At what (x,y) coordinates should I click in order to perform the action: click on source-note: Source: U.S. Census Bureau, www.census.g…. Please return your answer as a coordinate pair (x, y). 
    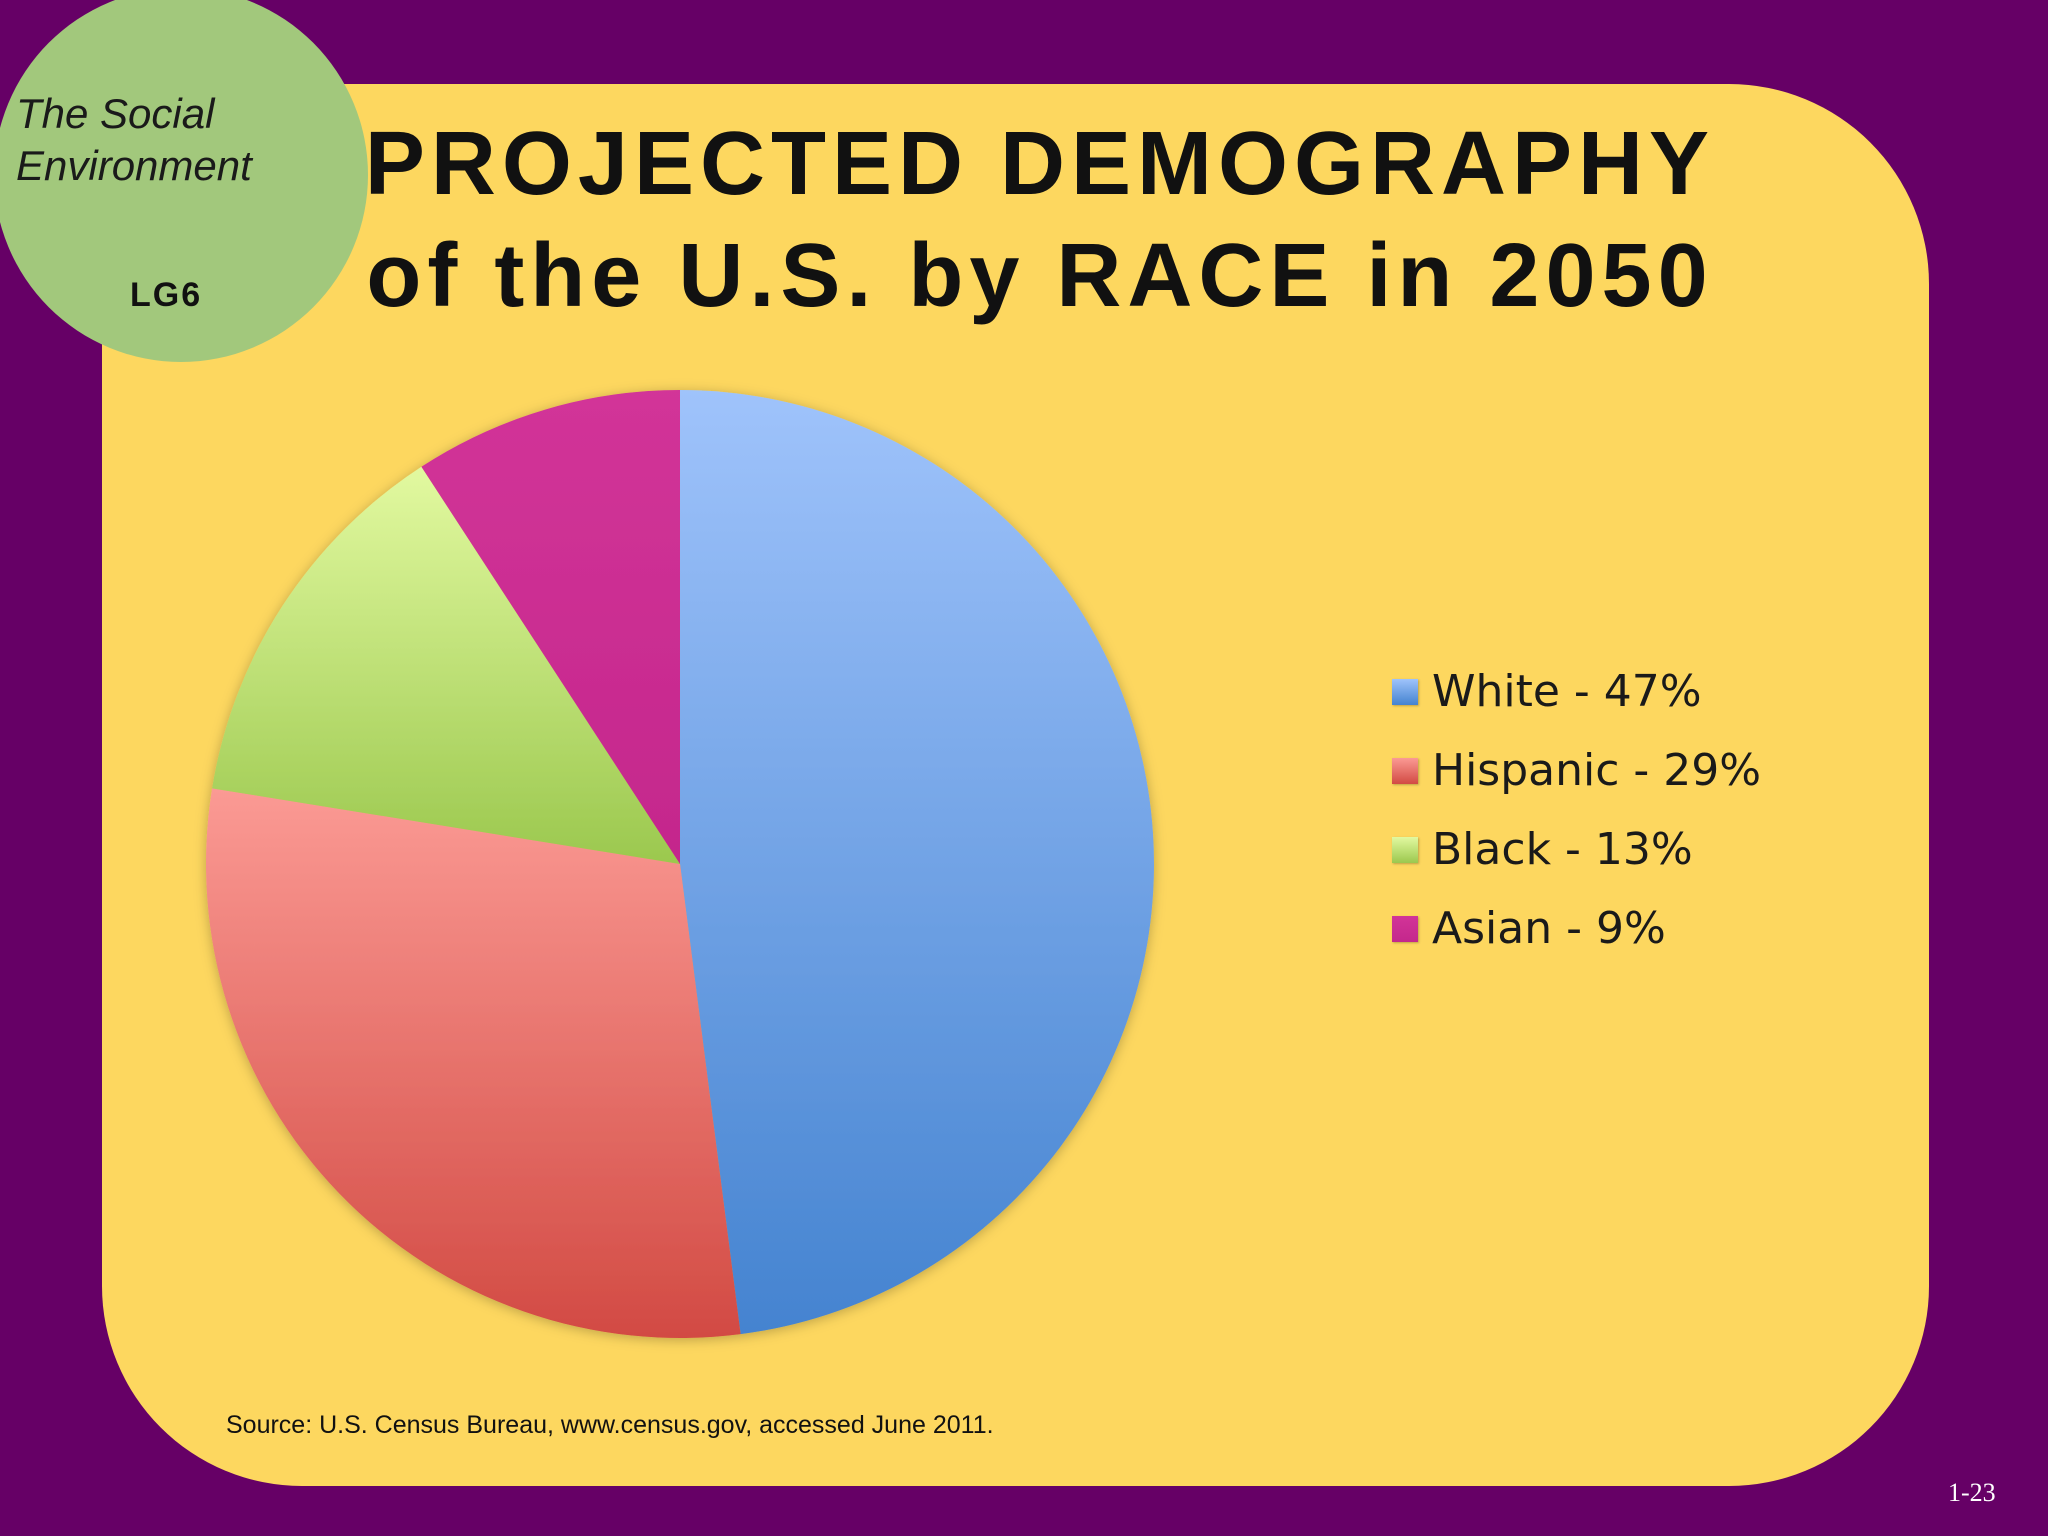
    Looking at the image, I should click on (610, 1425).